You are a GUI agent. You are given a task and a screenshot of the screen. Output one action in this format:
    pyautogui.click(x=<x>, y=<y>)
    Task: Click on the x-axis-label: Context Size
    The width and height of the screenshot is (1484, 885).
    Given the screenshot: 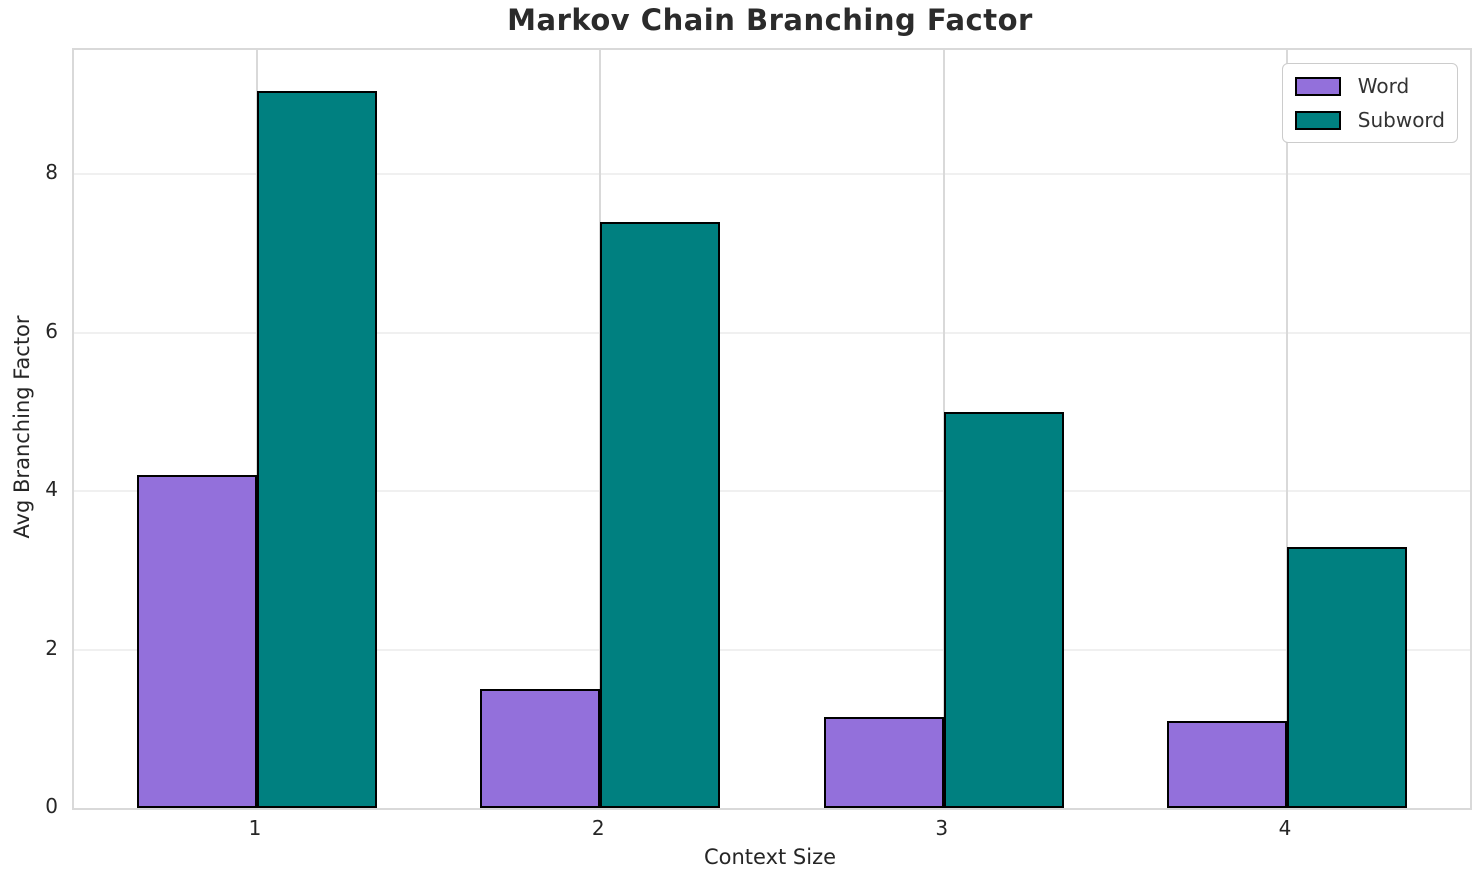 What is the action you would take?
    pyautogui.click(x=770, y=857)
    